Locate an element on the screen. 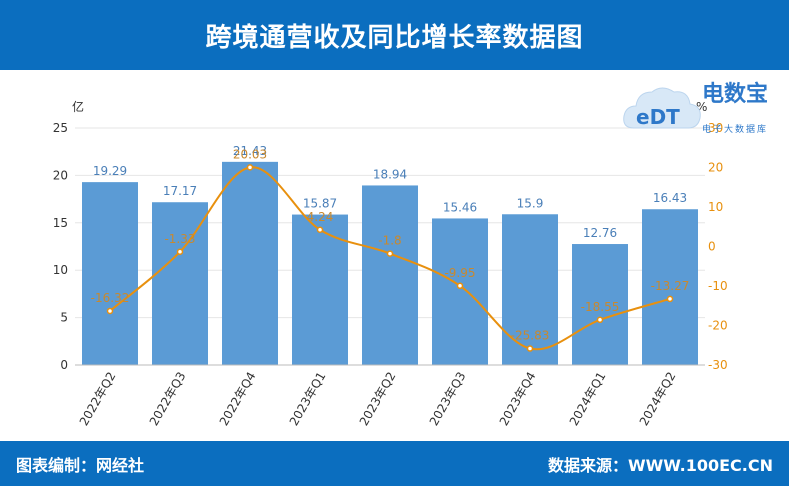 The width and height of the screenshot is (789, 486). y-right-tick-label: 30 is located at coordinates (715, 128).